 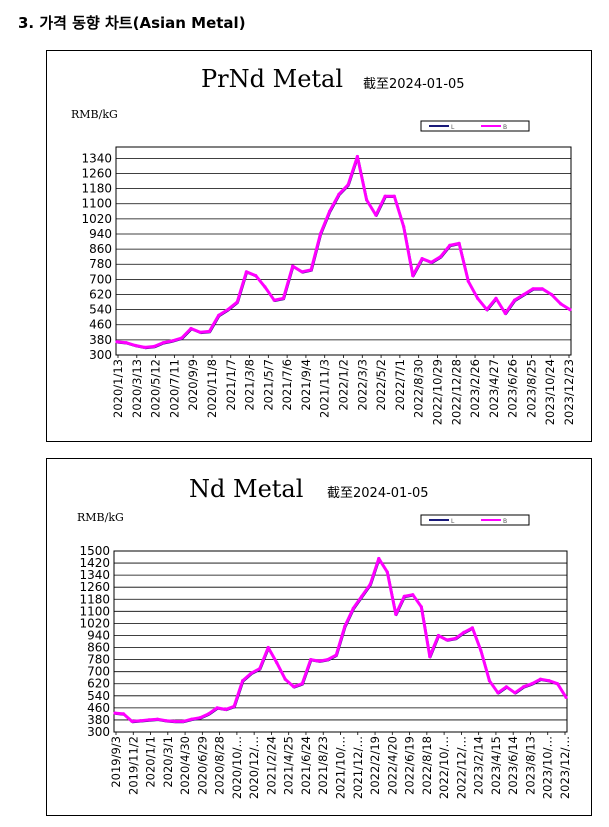 I want to click on y-tick-label: 860, so click(x=98, y=648).